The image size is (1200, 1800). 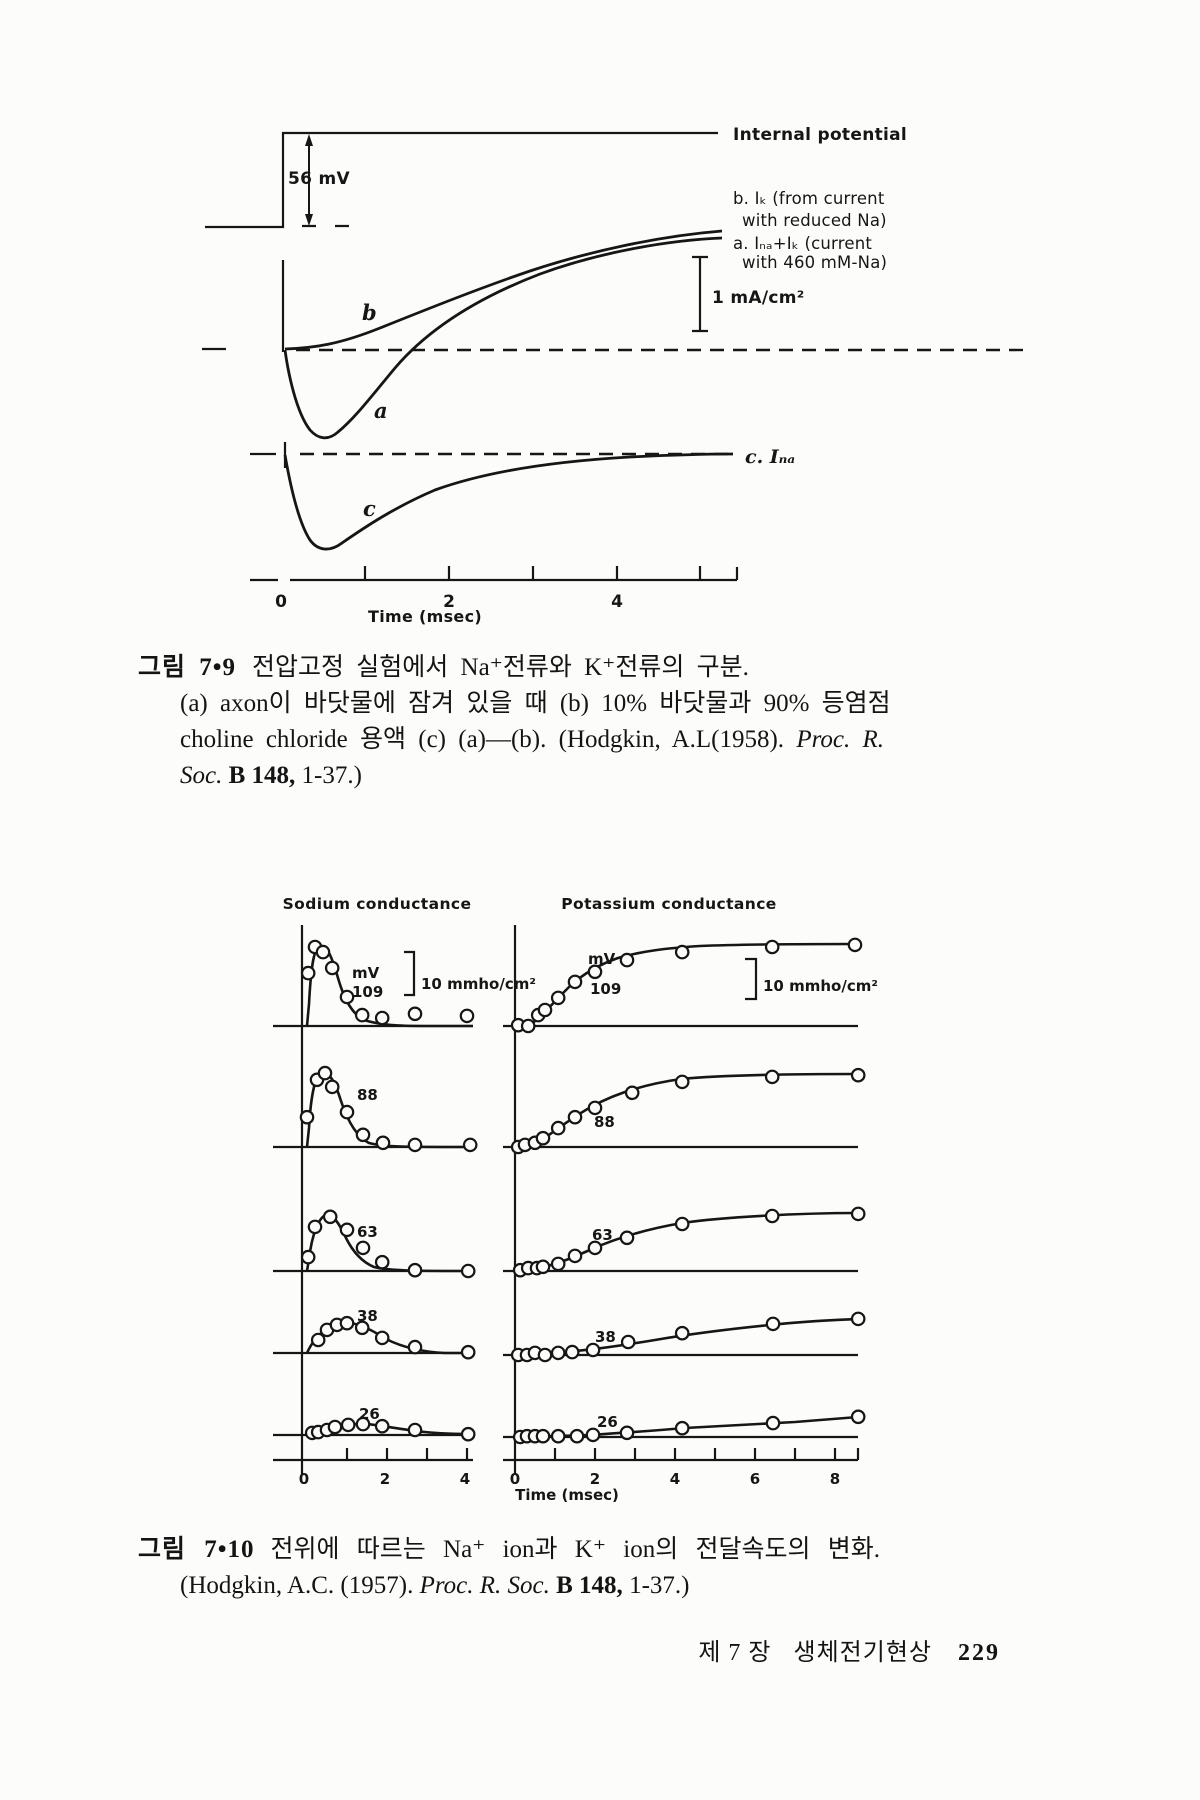 What do you see at coordinates (820, 986) in the screenshot?
I see `k-scale-label: 10 mmho/cm²` at bounding box center [820, 986].